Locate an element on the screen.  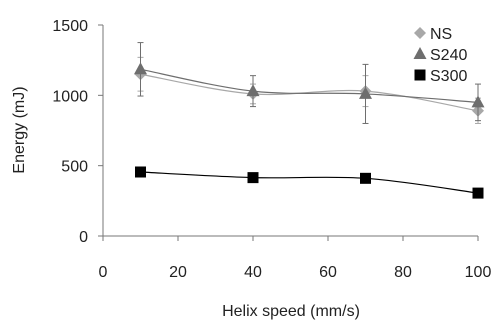
x-tick-label: 60 is located at coordinates (328, 272).